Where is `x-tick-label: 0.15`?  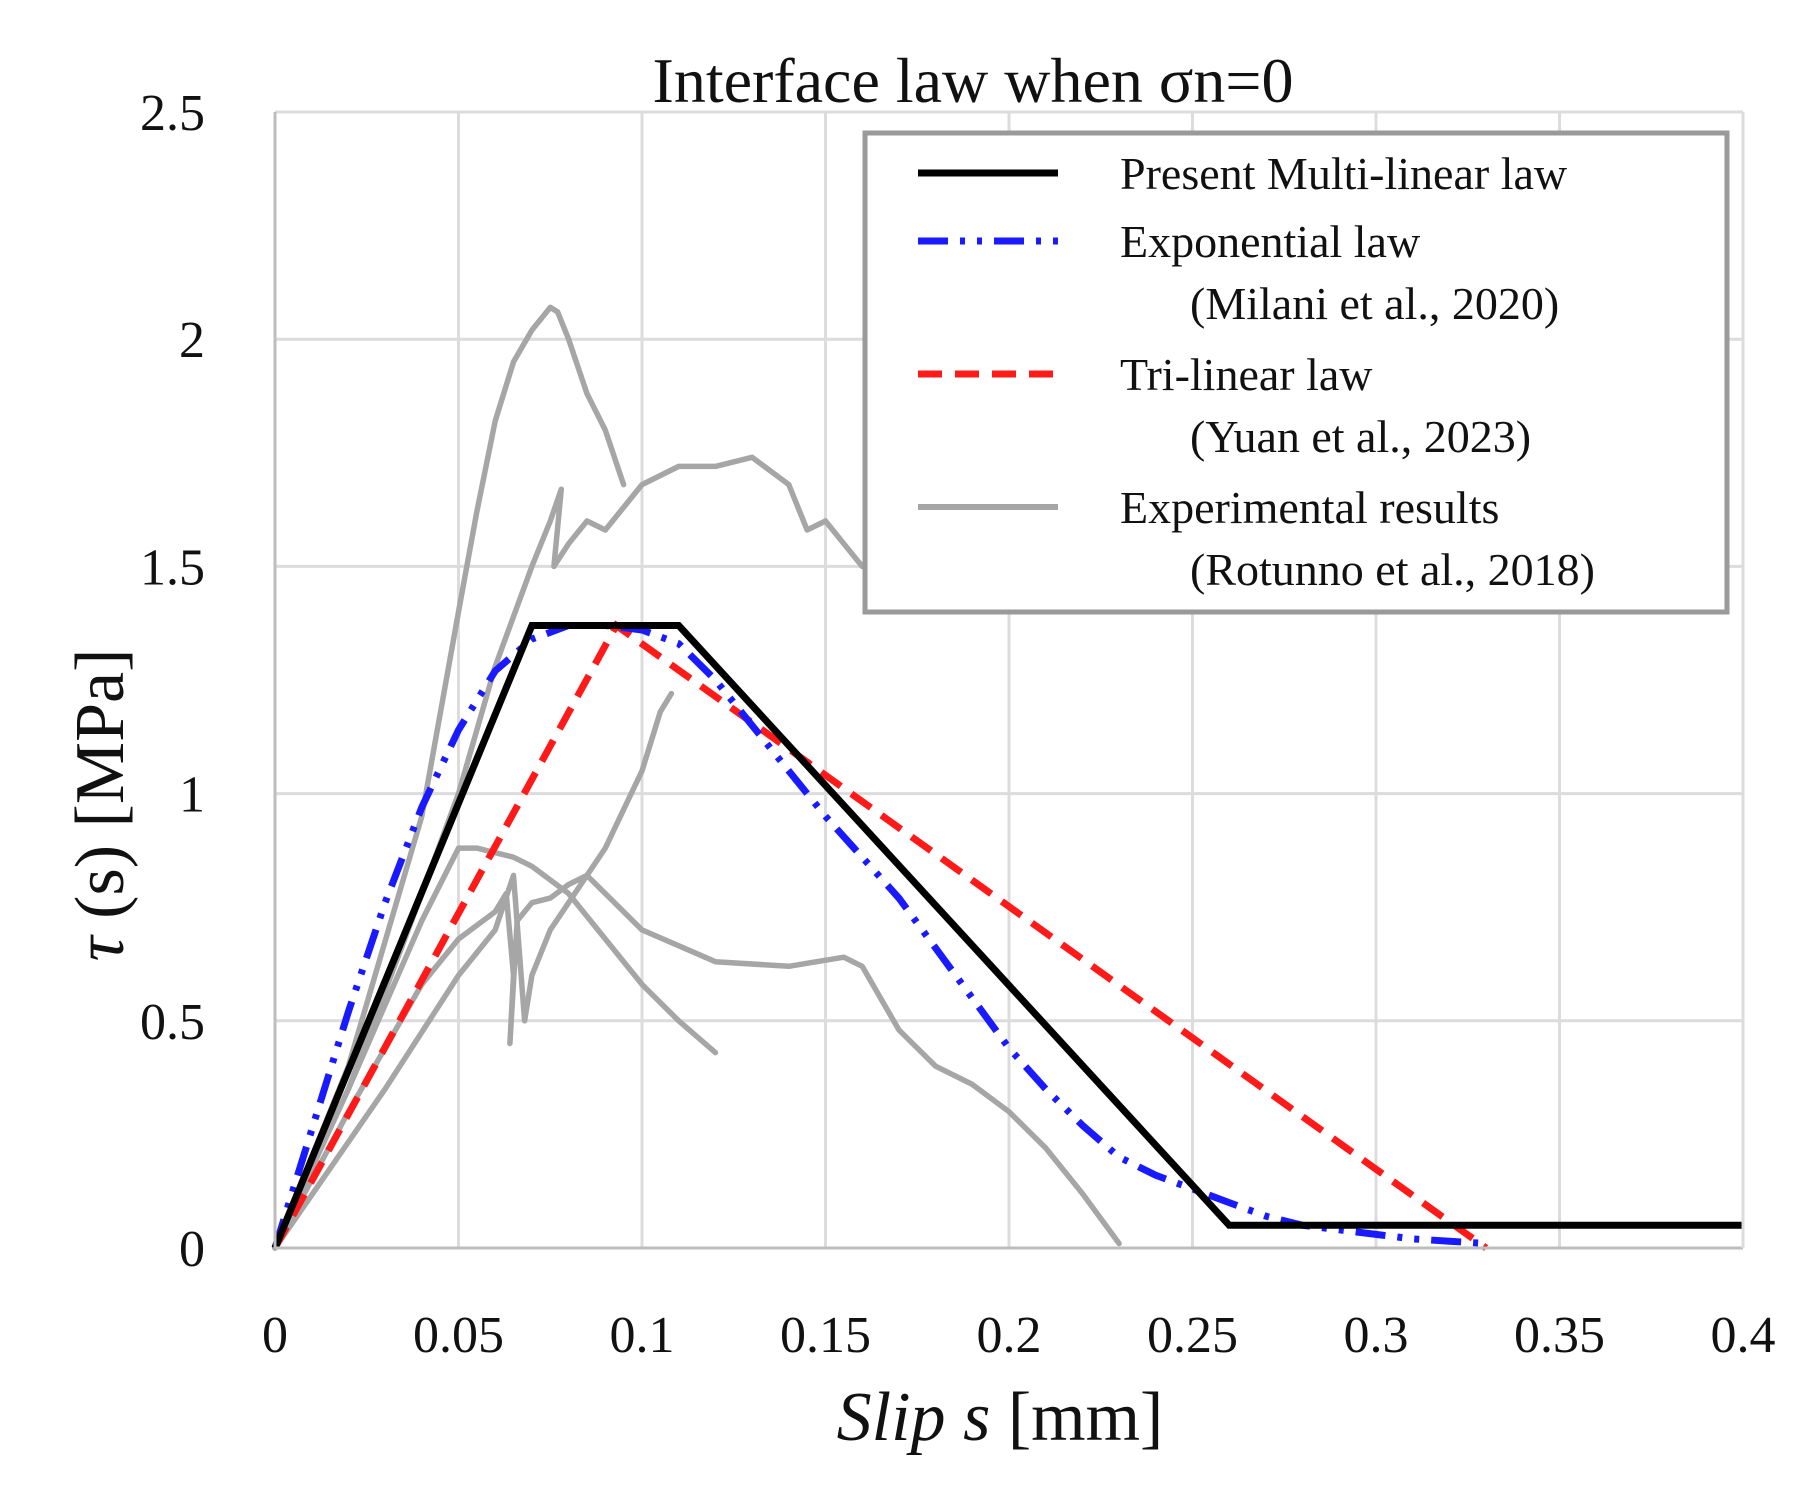
x-tick-label: 0.15 is located at coordinates (825, 1335).